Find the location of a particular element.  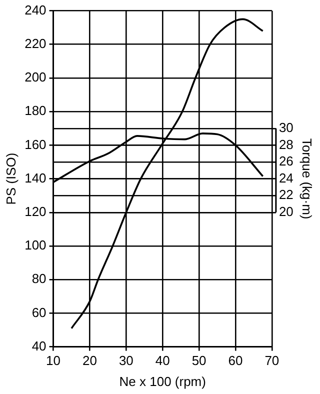

y2-tick-label: 20 is located at coordinates (286, 211).